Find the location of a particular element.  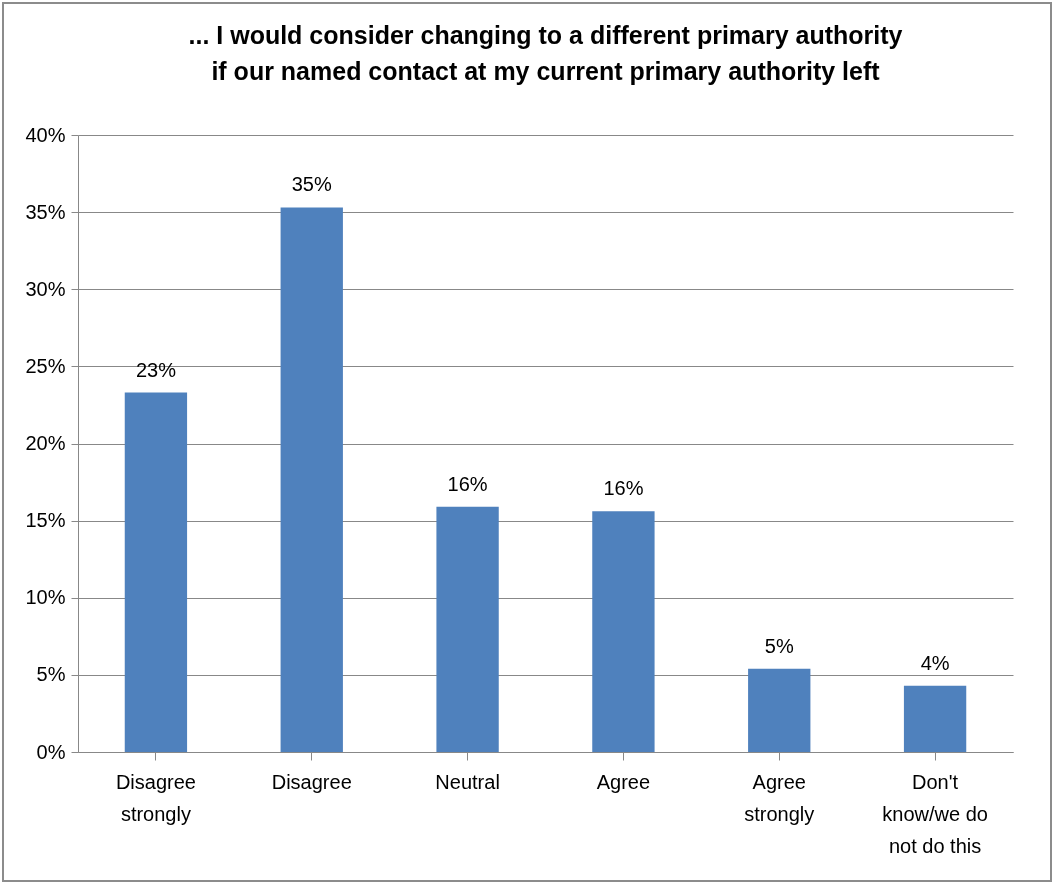

x-tick-label: Disagree strongly is located at coordinates (155, 797).